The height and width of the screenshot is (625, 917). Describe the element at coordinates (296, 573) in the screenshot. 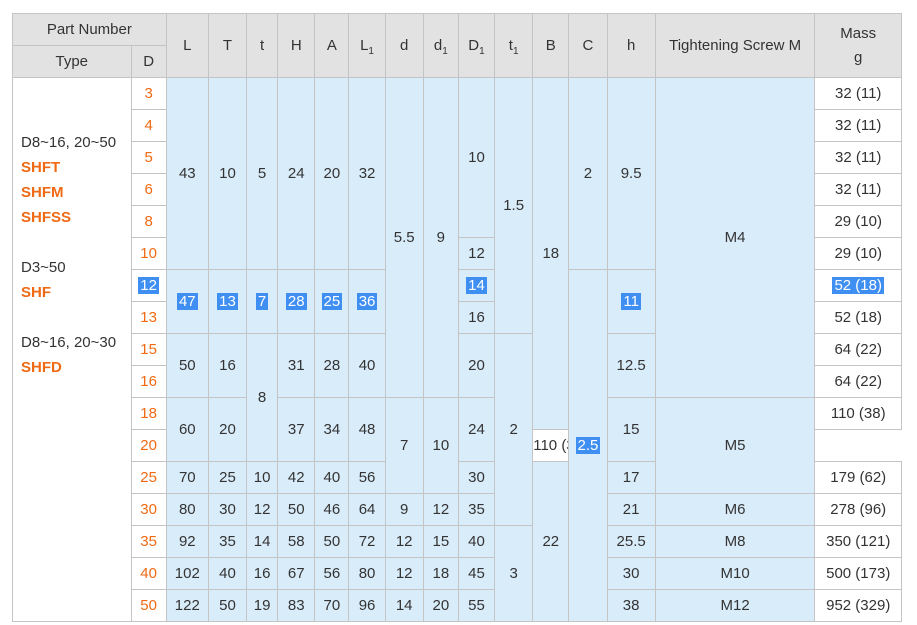

I see `cell-H: 67` at that location.